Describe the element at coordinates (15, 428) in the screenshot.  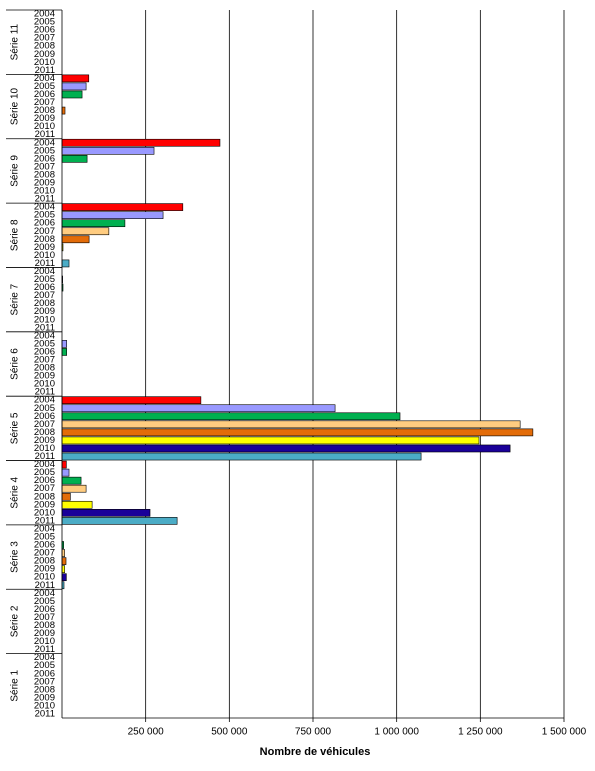
I see `category-label: Série 5` at that location.